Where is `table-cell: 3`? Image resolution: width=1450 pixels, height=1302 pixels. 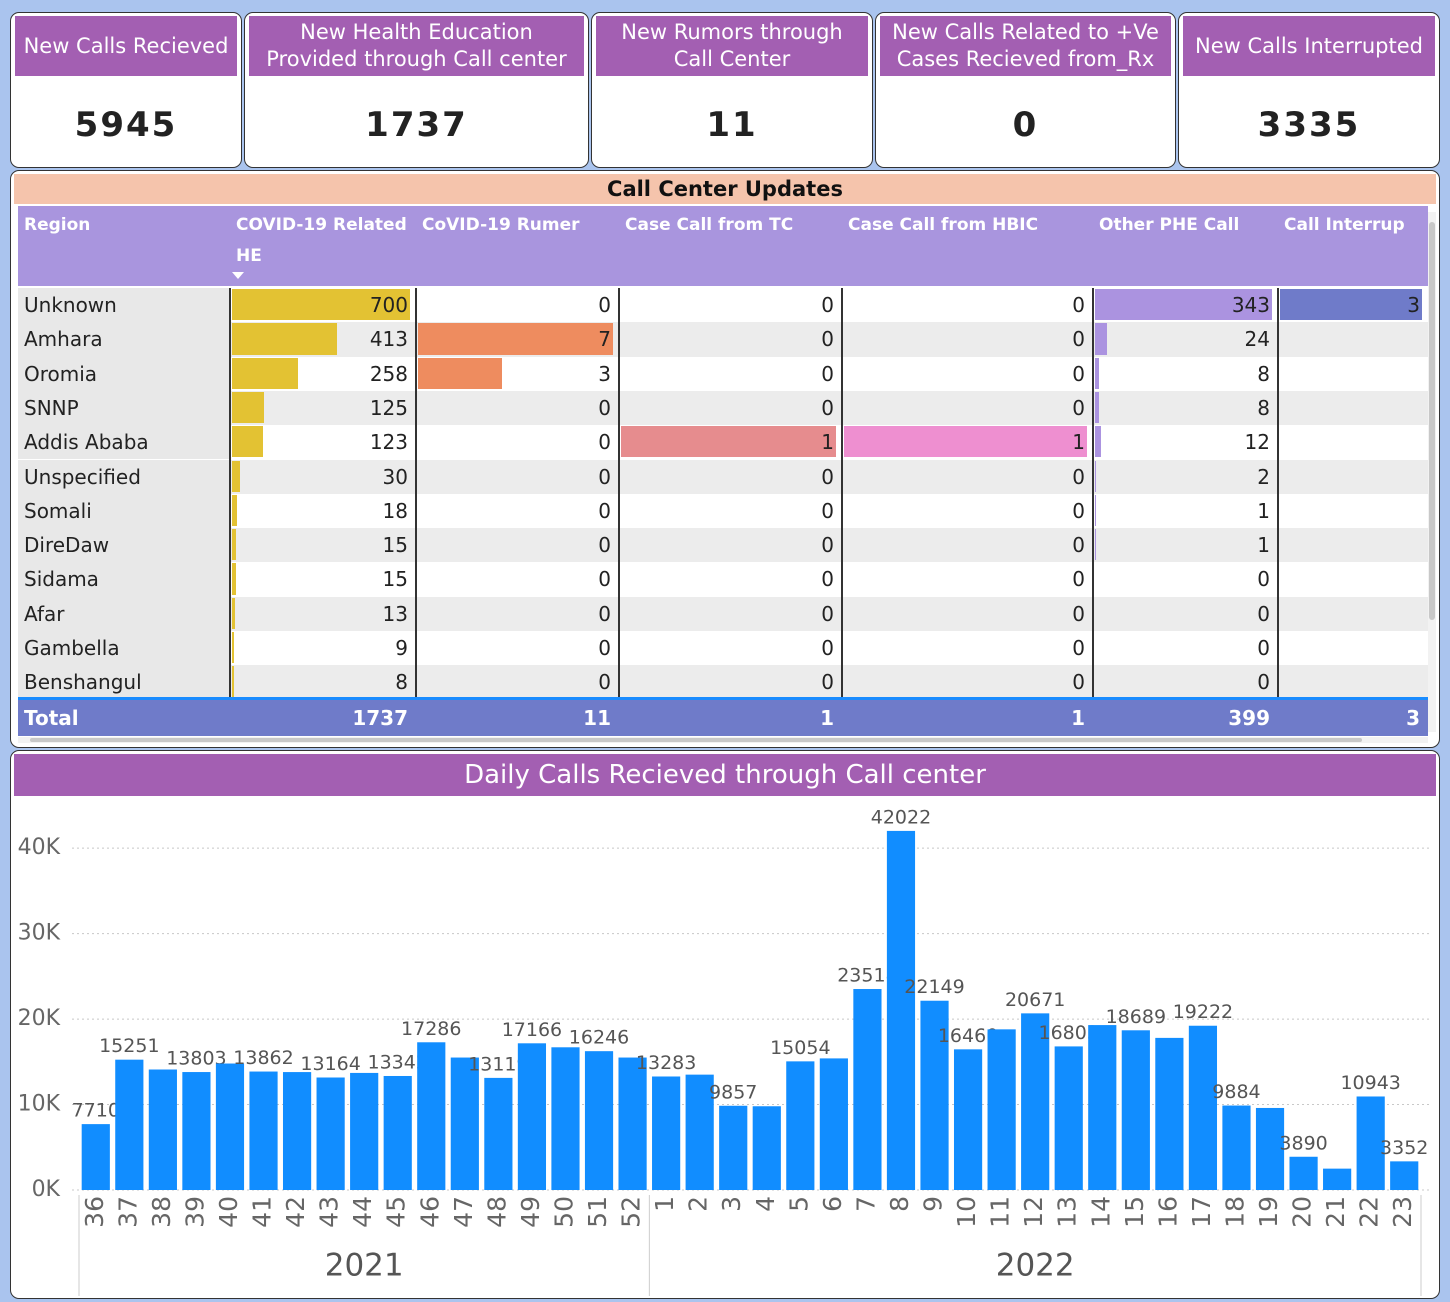 table-cell: 3 is located at coordinates (1413, 305).